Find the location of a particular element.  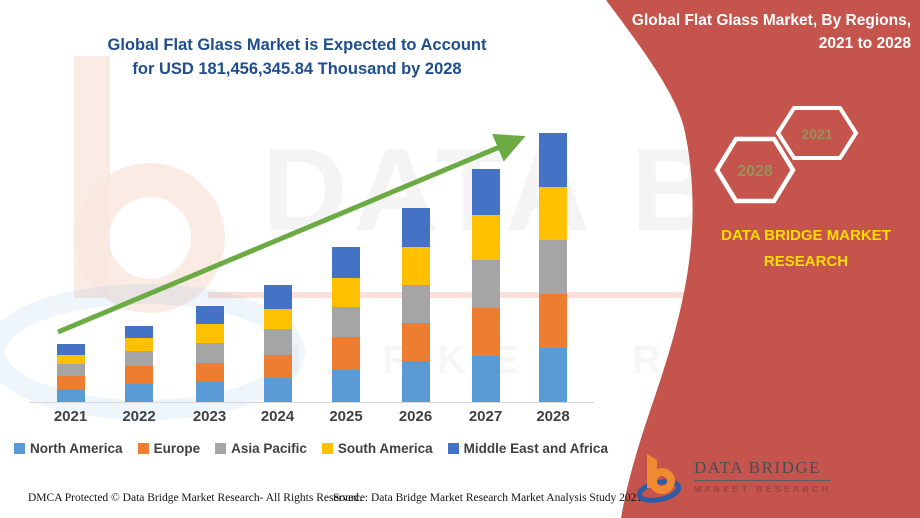

hexagon-2021-icon is located at coordinates (817, 133).